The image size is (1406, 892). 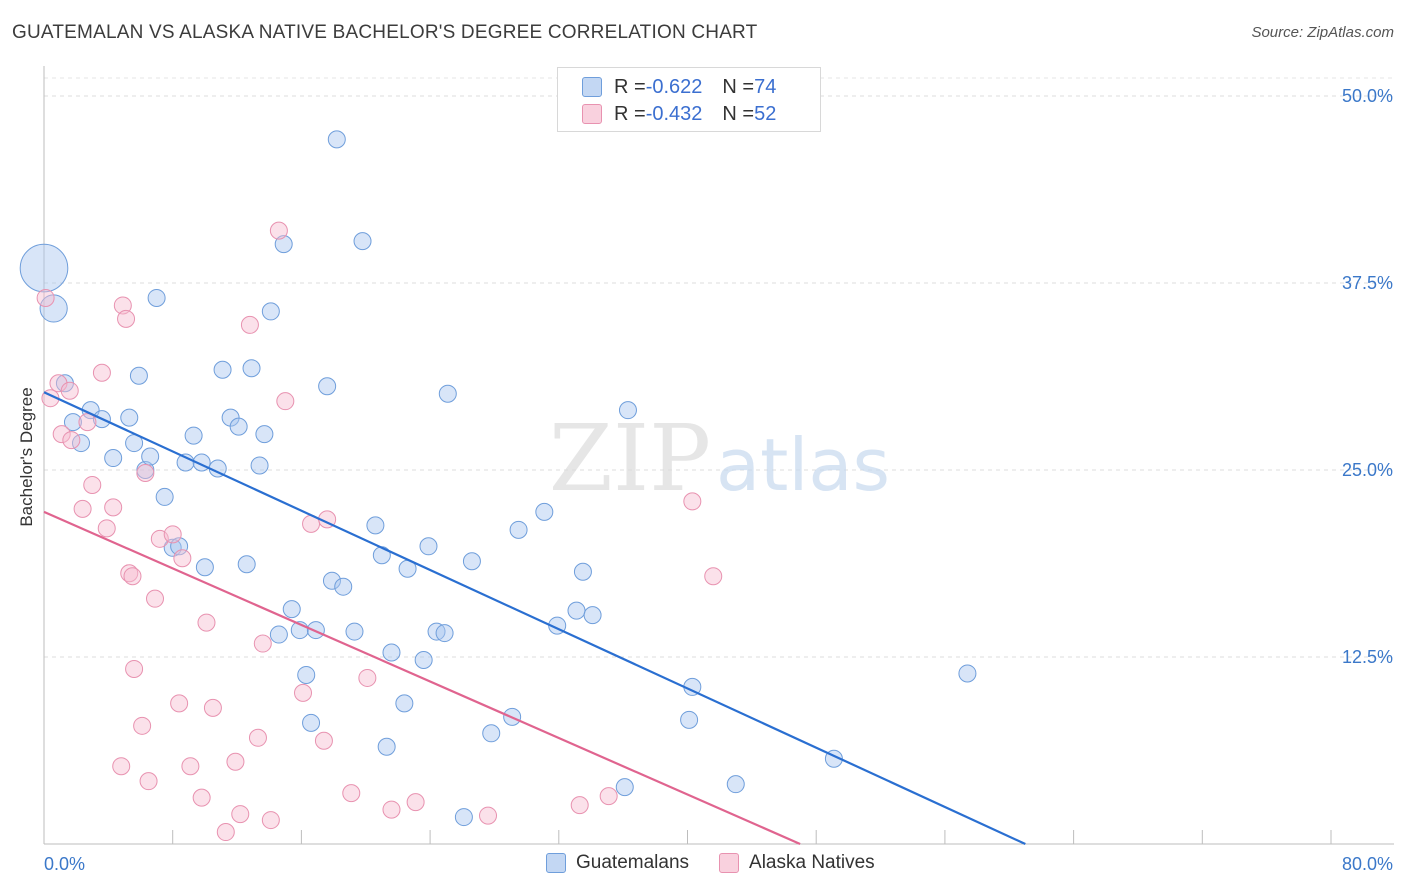 I want to click on series-legend: Guatemalans Alaska Natives, so click(x=725, y=863).